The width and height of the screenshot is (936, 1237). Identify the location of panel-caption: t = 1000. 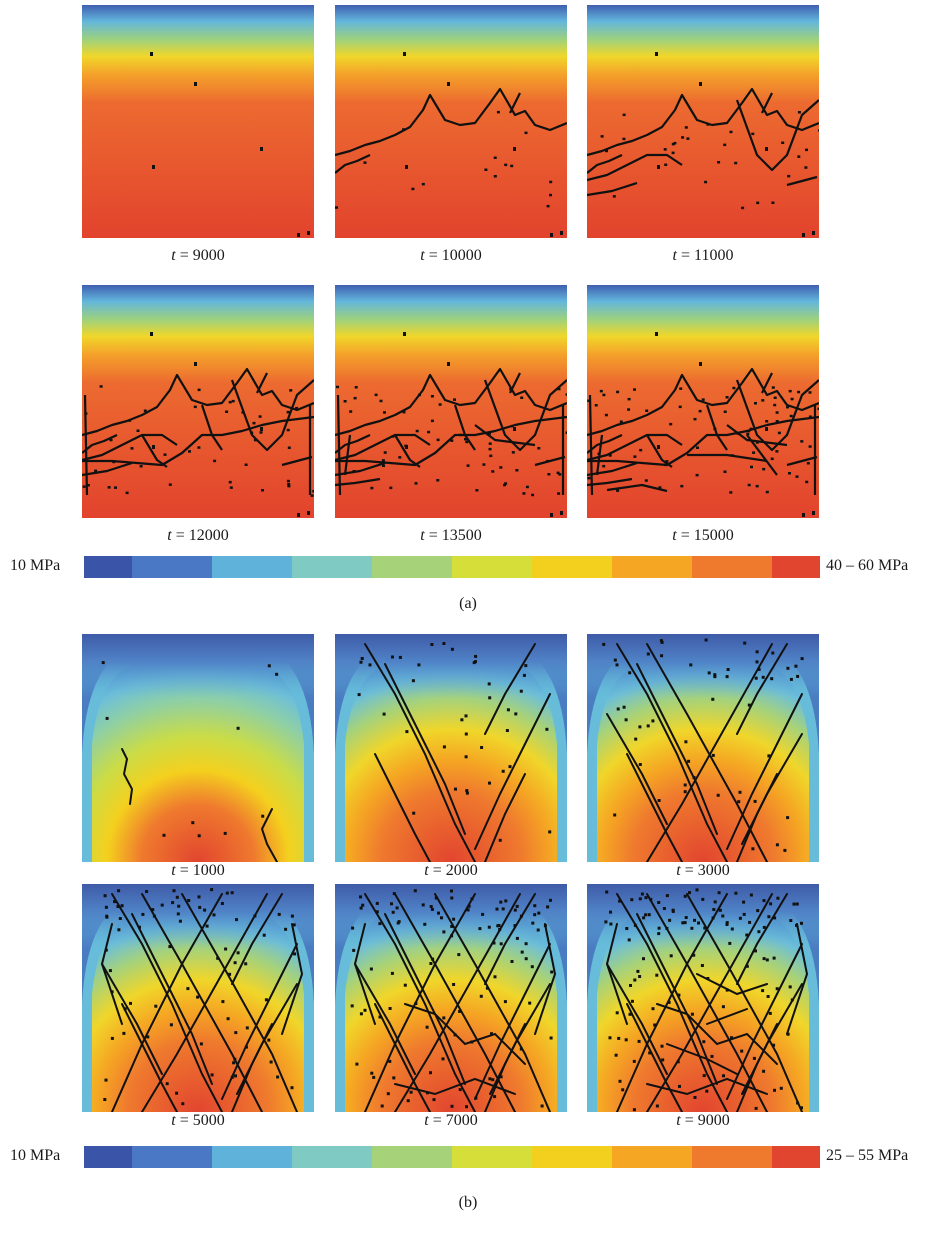
(198, 870).